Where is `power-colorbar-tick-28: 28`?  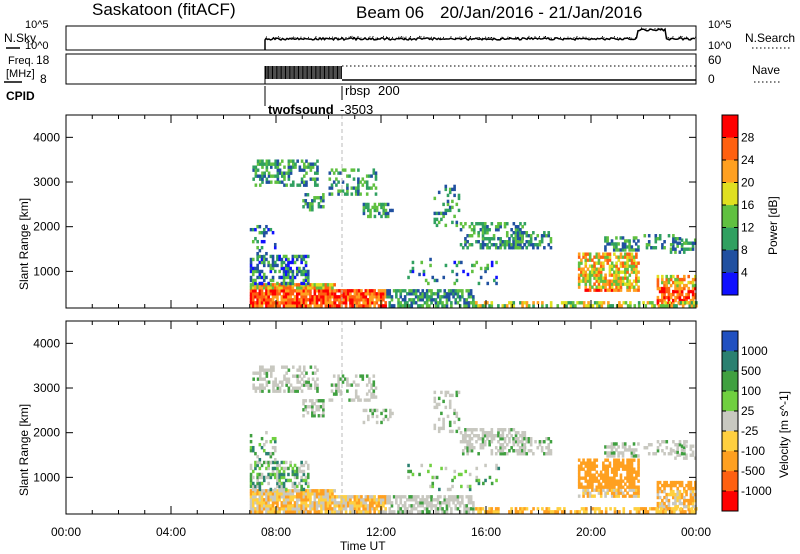 power-colorbar-tick-28: 28 is located at coordinates (748, 138).